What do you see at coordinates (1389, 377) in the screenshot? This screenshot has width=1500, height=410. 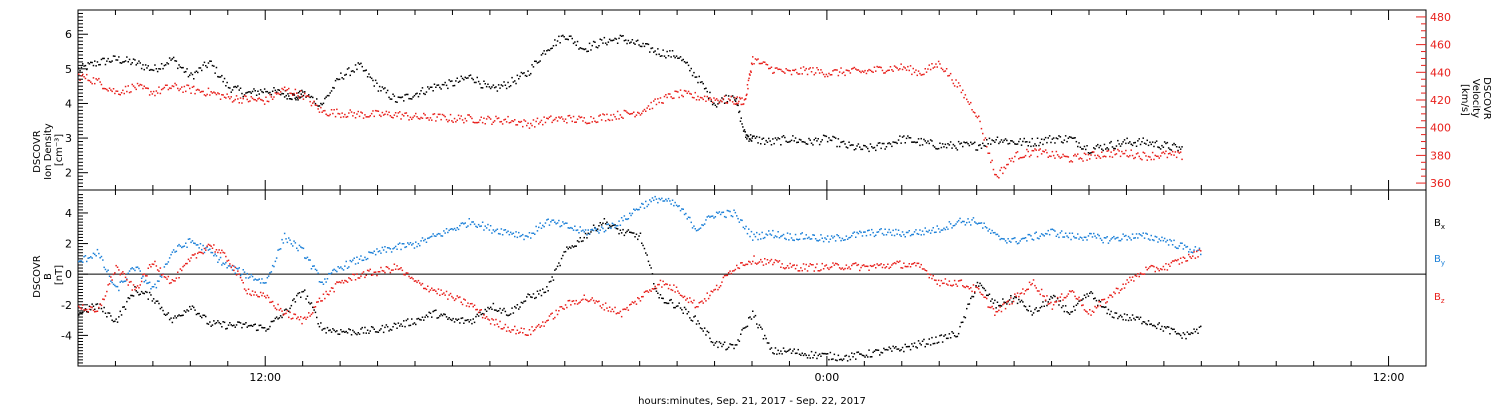 I see `time-tick-label: 12:00` at bounding box center [1389, 377].